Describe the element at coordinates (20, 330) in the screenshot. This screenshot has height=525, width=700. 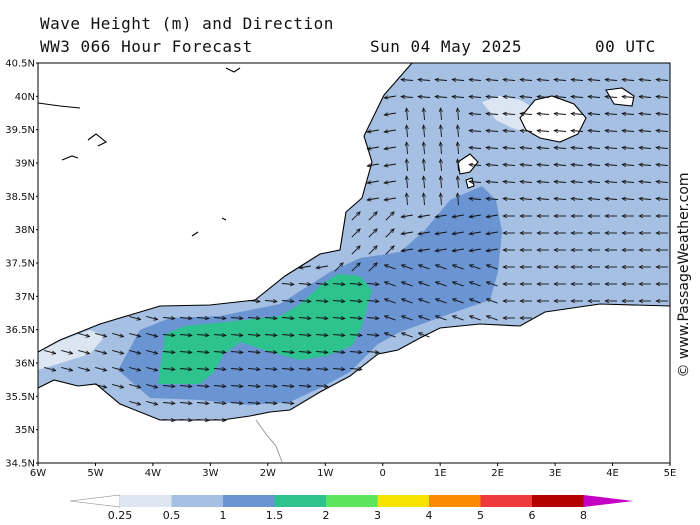
I see `lat-tick-label: 36.5N` at that location.